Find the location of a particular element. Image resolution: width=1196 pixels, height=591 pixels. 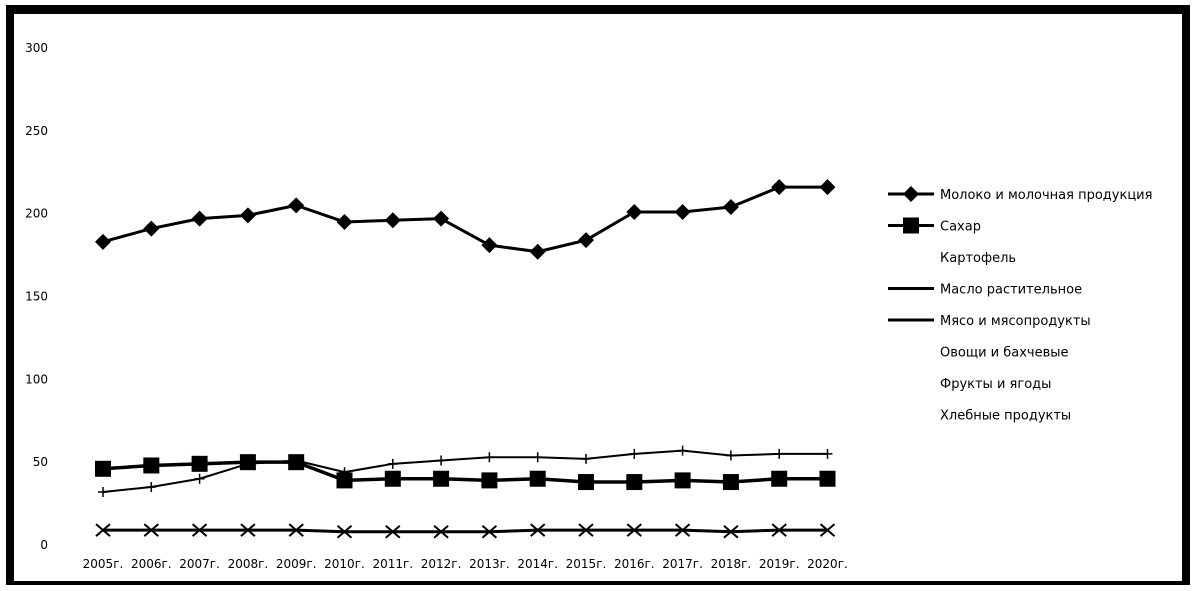

x-tick-label: 2015г. is located at coordinates (586, 564).